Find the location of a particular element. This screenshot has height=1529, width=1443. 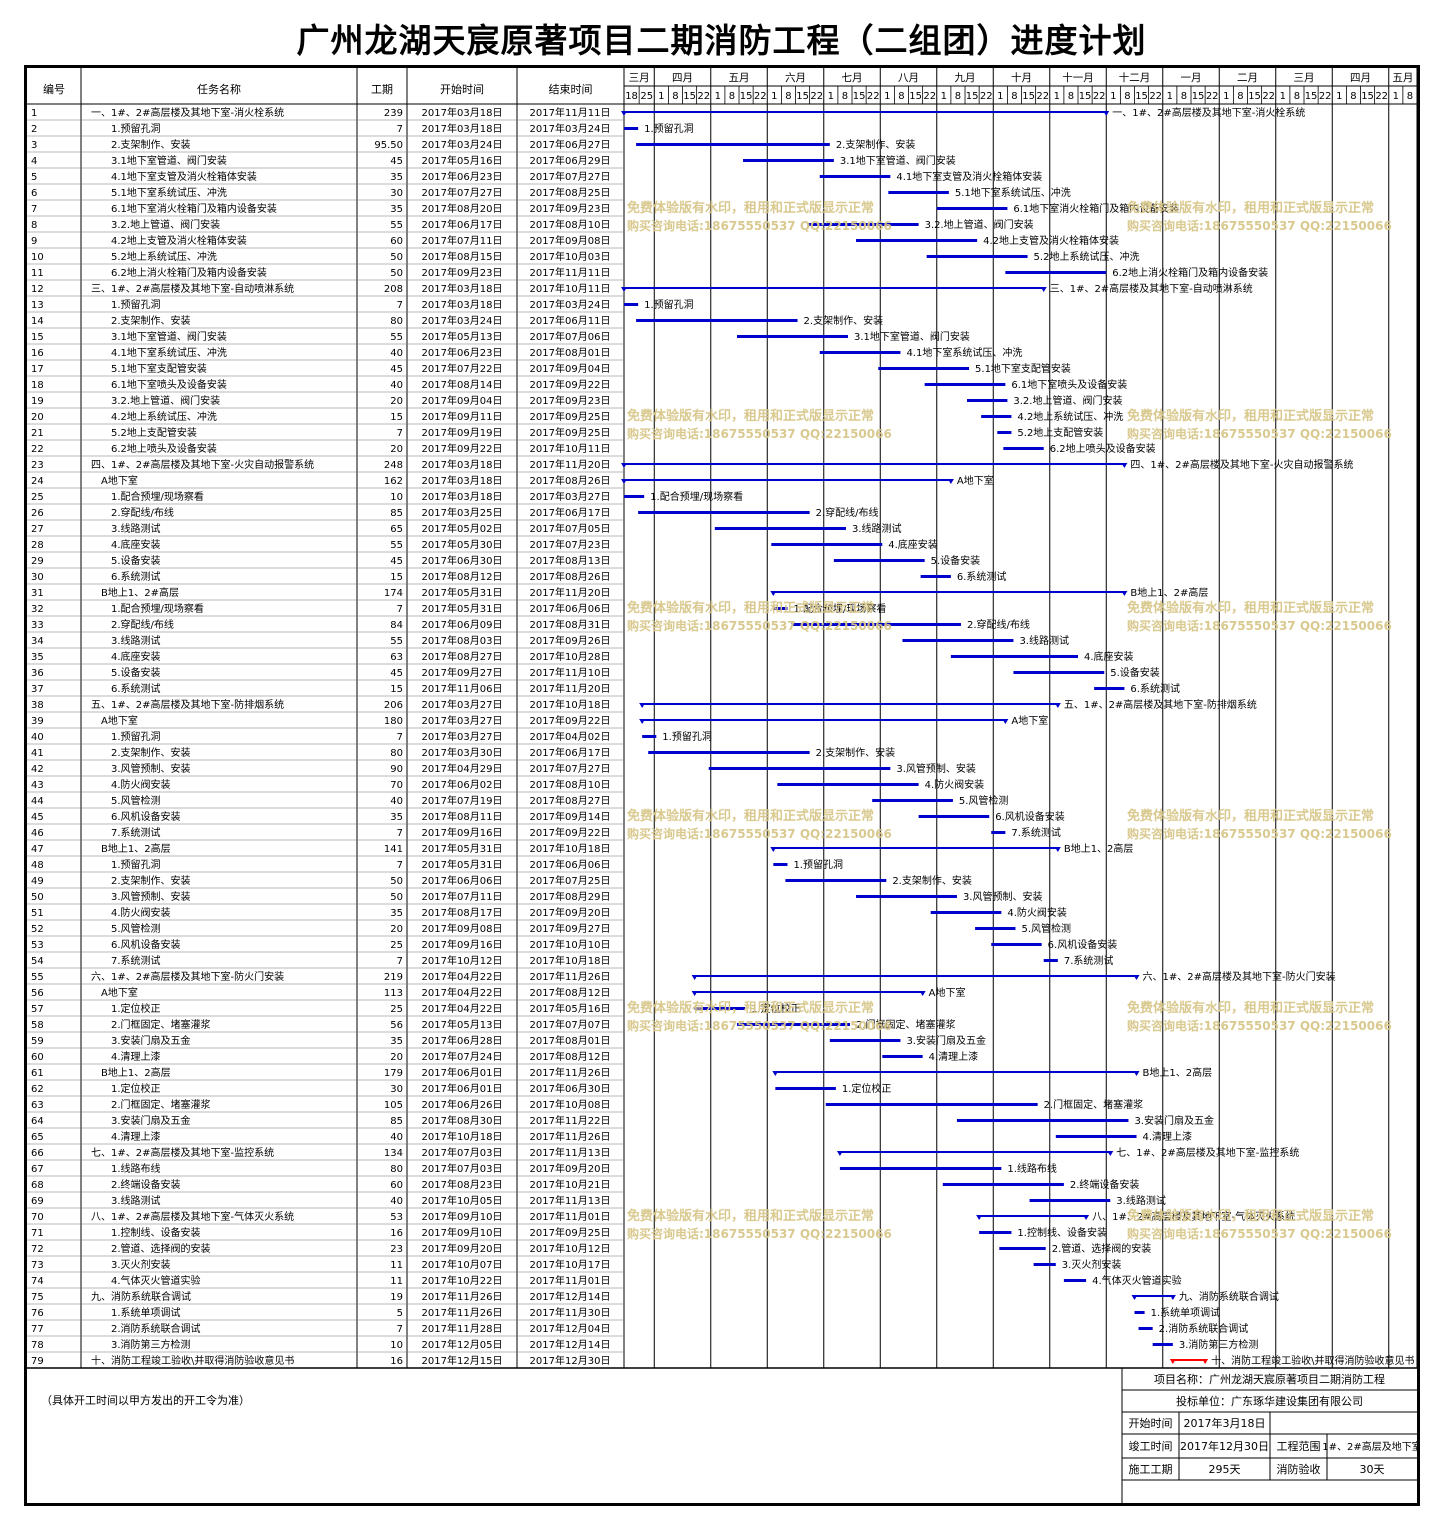

row-start: 2017年09月19日 is located at coordinates (462, 432).